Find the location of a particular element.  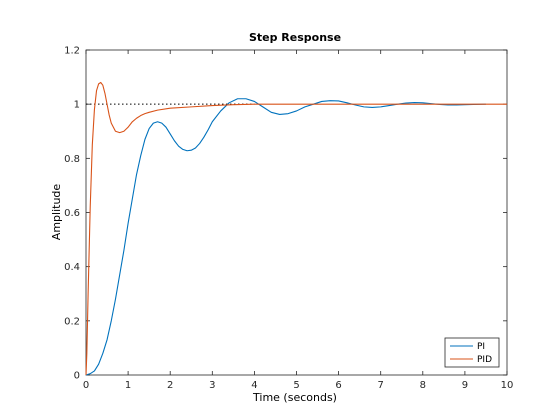

x-tick-label: 1 is located at coordinates (128, 385).